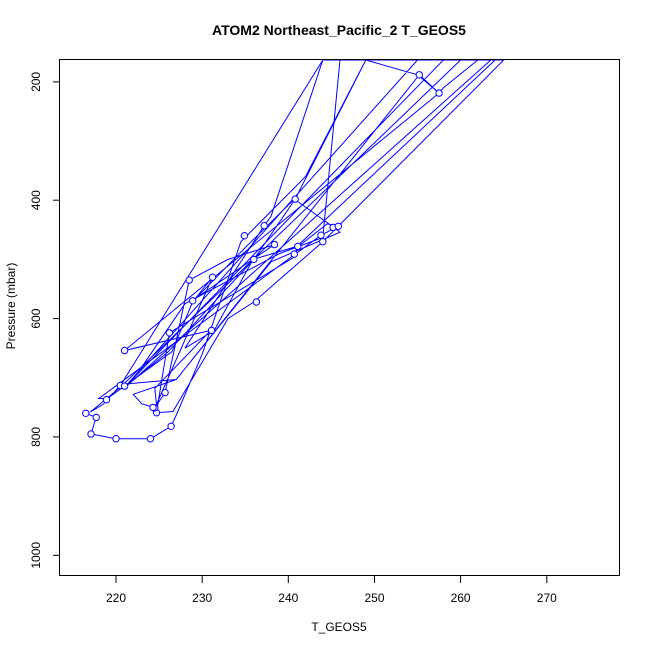 The width and height of the screenshot is (650, 650). What do you see at coordinates (36, 200) in the screenshot?
I see `y-tick-label: 400` at bounding box center [36, 200].